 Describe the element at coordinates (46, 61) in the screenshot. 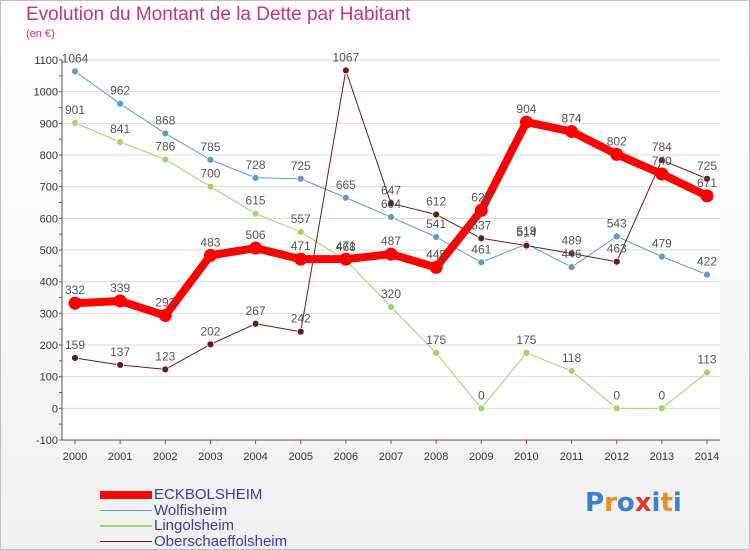

I see `y-tick-label: 1100` at that location.